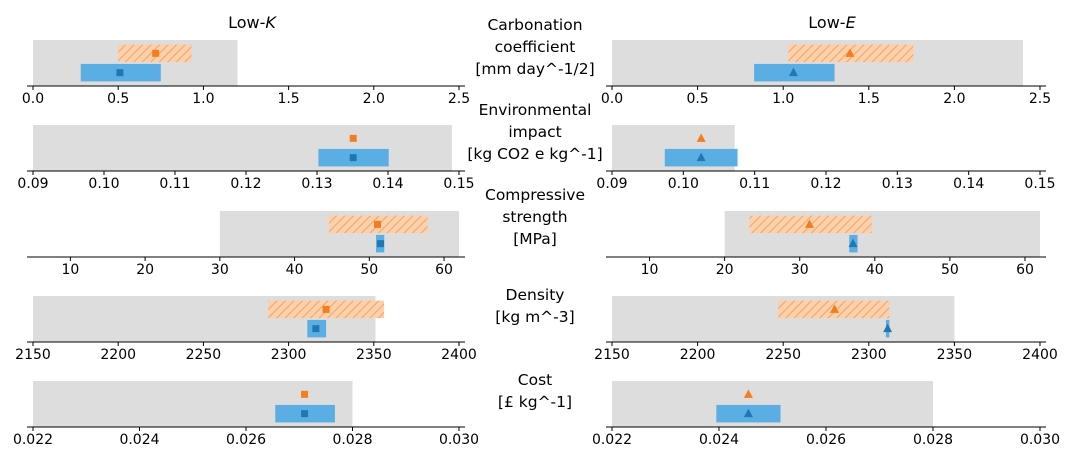  I want to click on panel-lowe-4: 0.022 0.024 0.026 0.028 0.030, so click(826, 414).